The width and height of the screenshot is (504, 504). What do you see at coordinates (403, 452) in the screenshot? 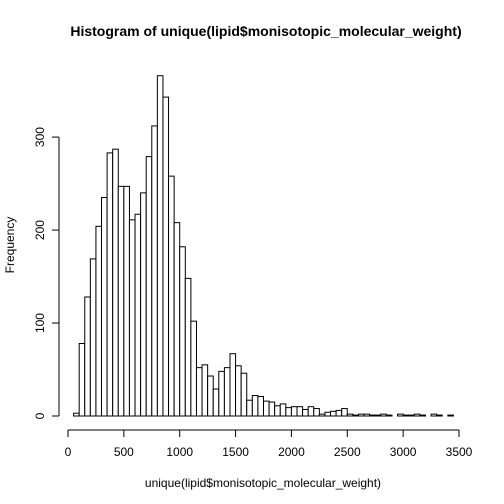
I see `x-tick-label: 3000` at bounding box center [403, 452].